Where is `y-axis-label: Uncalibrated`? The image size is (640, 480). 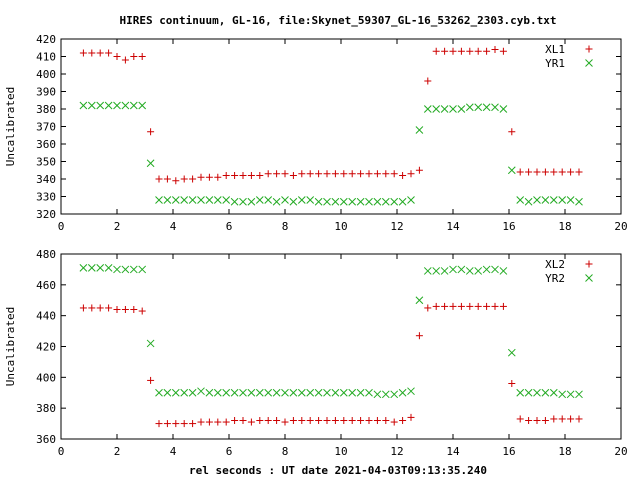 y-axis-label: Uncalibrated is located at coordinates (10, 346).